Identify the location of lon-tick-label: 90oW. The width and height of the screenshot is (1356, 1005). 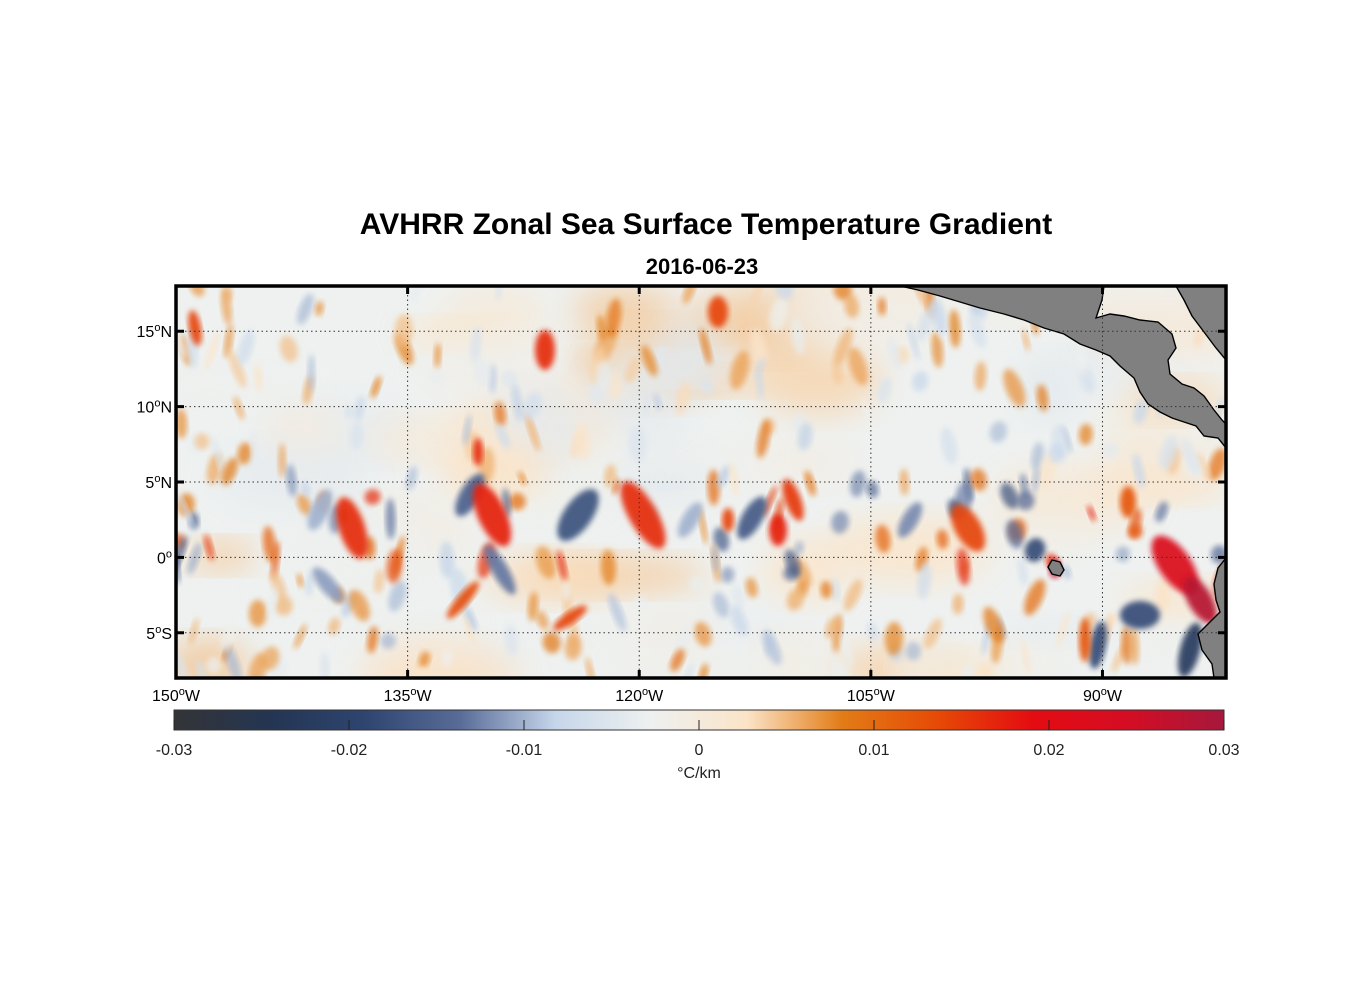
(1103, 695).